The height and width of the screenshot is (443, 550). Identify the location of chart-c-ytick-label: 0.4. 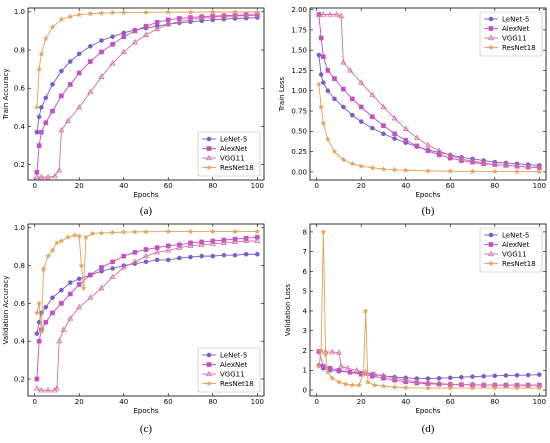
(20, 342).